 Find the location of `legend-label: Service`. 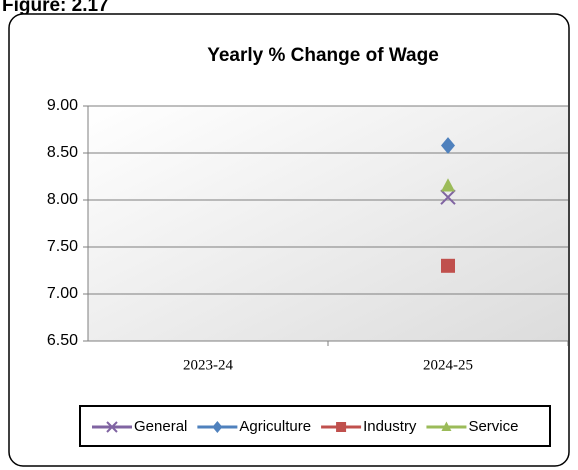

legend-label: Service is located at coordinates (493, 426).